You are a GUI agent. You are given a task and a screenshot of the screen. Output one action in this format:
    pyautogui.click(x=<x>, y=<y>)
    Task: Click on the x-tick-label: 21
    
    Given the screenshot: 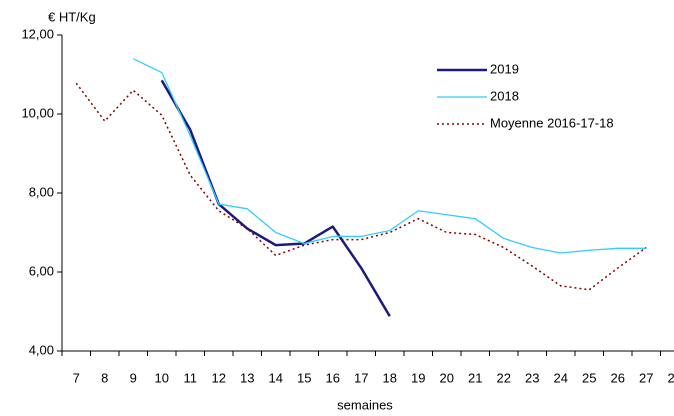 What is the action you would take?
    pyautogui.click(x=475, y=377)
    